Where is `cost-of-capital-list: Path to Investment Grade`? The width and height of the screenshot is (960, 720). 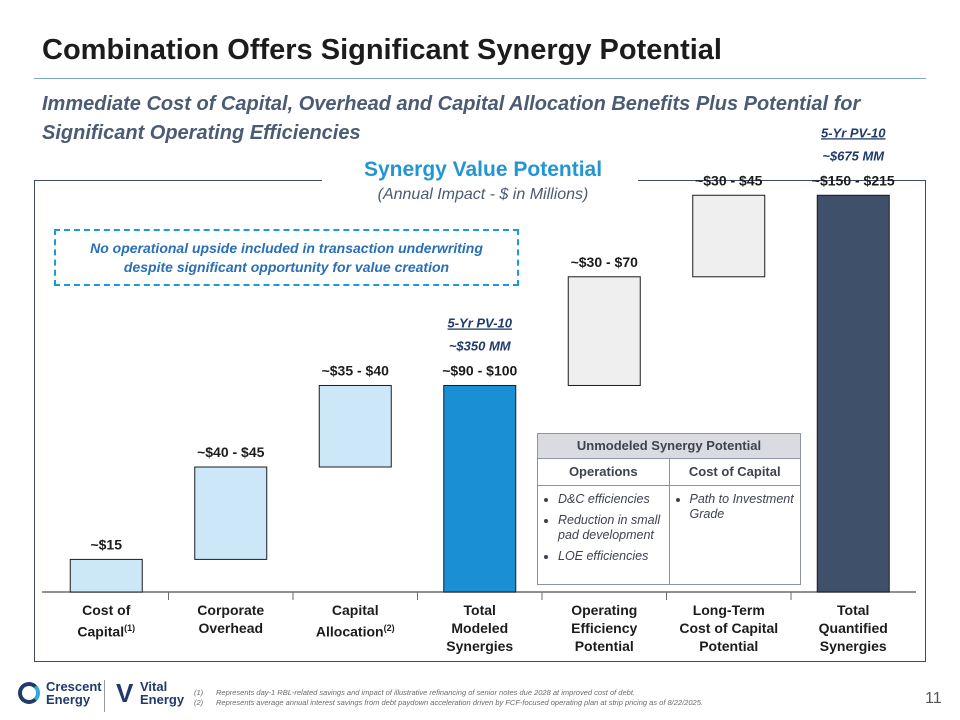
cost-of-capital-list: Path to Investment Grade is located at coordinates (734, 535).